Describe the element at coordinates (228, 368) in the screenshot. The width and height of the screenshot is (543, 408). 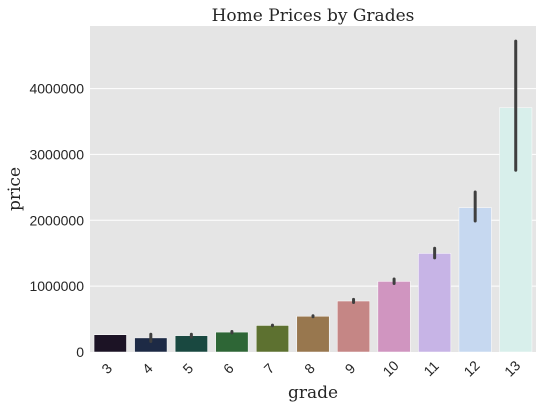
I see `x-tick-label: 6` at that location.